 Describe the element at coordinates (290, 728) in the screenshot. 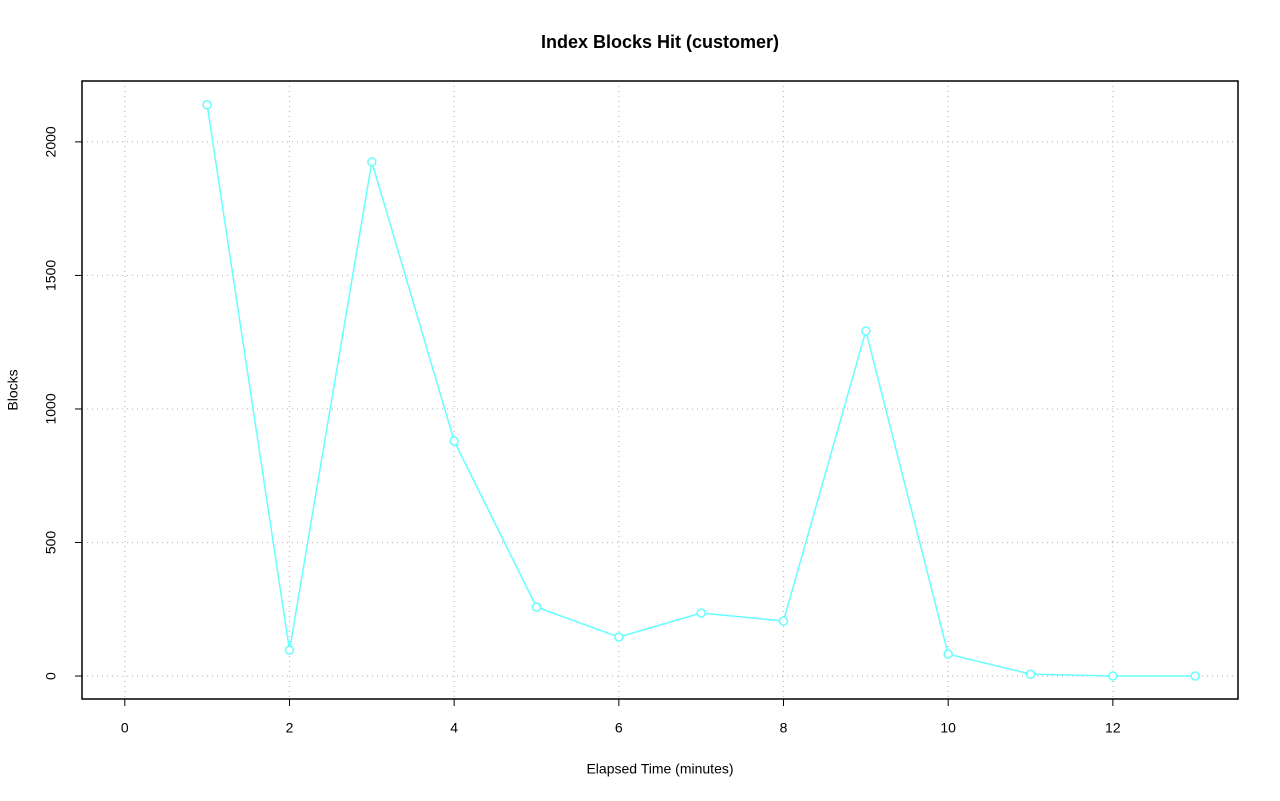

I see `x-tick-label: 2` at that location.